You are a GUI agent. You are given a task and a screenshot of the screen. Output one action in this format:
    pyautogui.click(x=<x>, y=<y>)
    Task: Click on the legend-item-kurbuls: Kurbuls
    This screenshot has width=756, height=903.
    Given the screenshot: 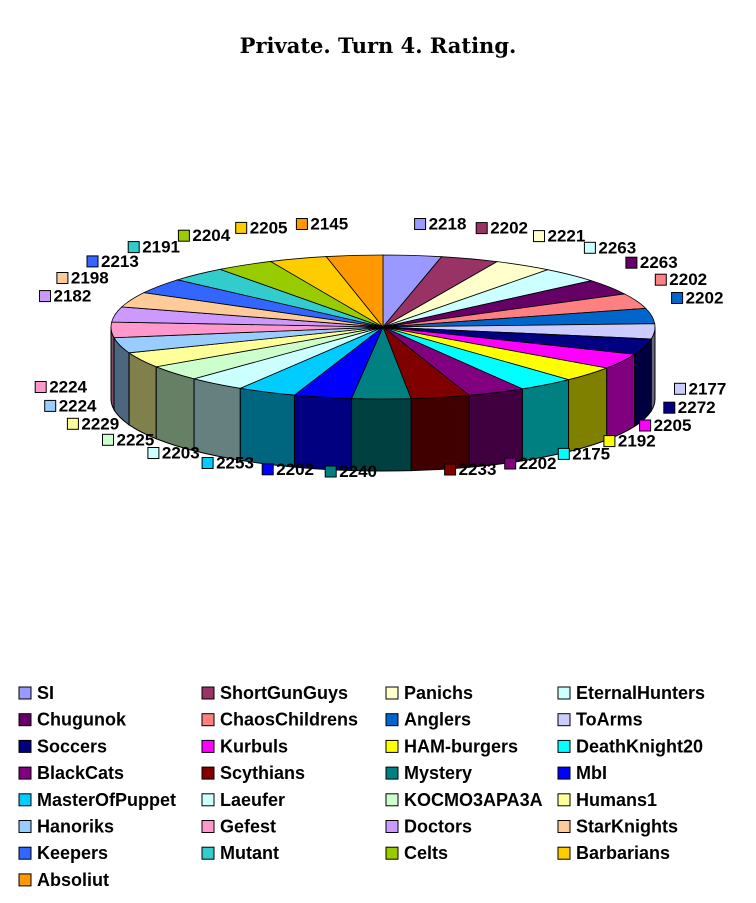 What is the action you would take?
    pyautogui.click(x=244, y=746)
    